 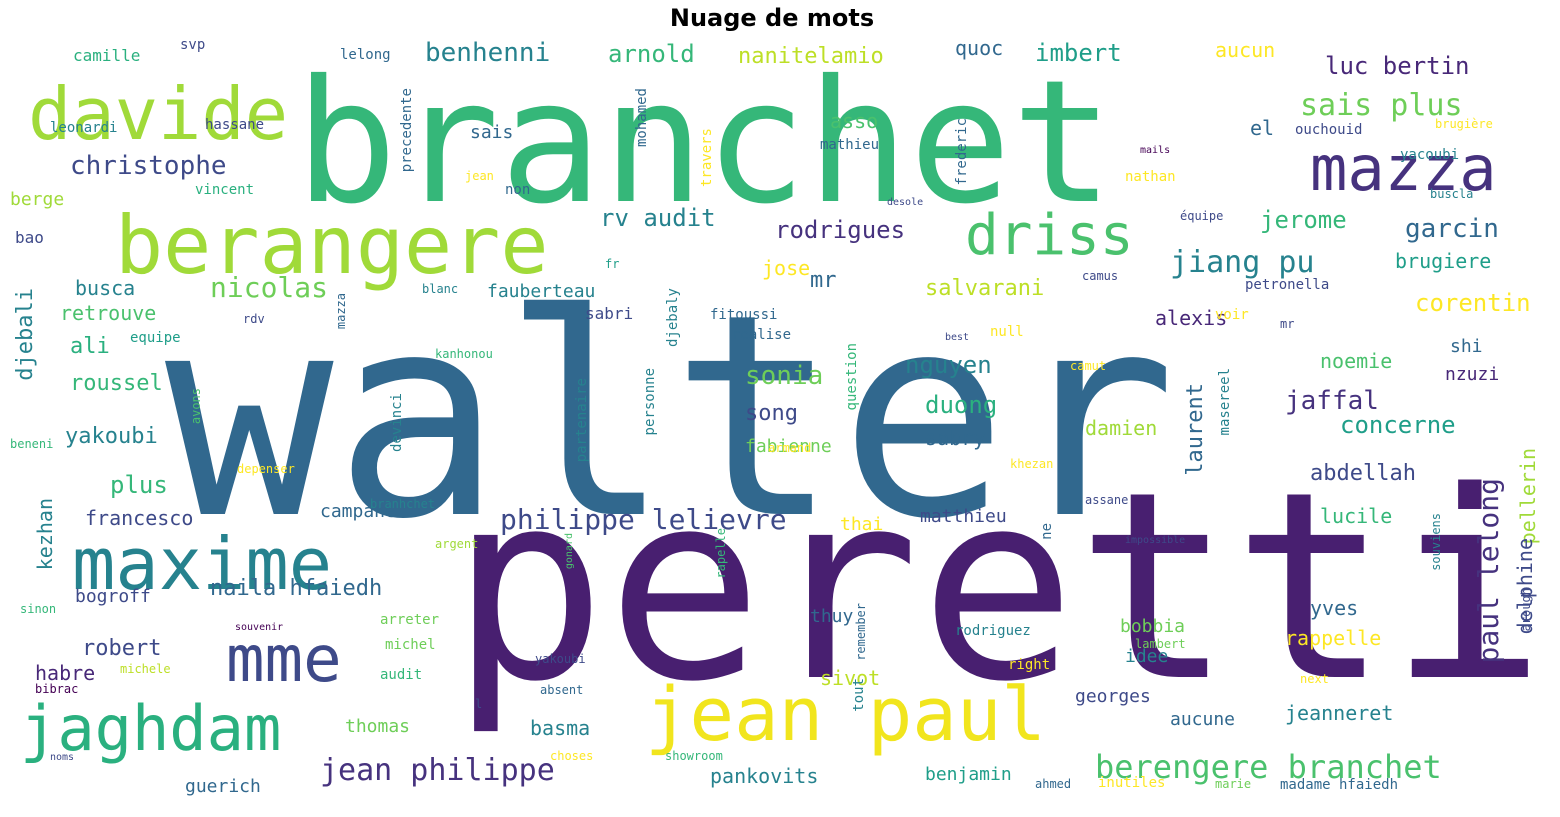 I want to click on cloud-word: quoc, so click(x=979, y=49).